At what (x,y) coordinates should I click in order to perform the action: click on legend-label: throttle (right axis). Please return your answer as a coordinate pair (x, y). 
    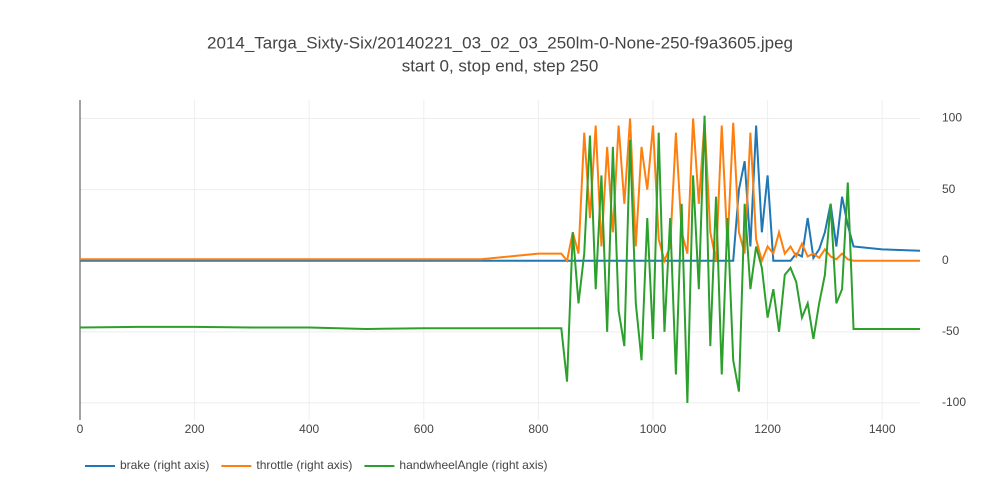
    Looking at the image, I should click on (304, 465).